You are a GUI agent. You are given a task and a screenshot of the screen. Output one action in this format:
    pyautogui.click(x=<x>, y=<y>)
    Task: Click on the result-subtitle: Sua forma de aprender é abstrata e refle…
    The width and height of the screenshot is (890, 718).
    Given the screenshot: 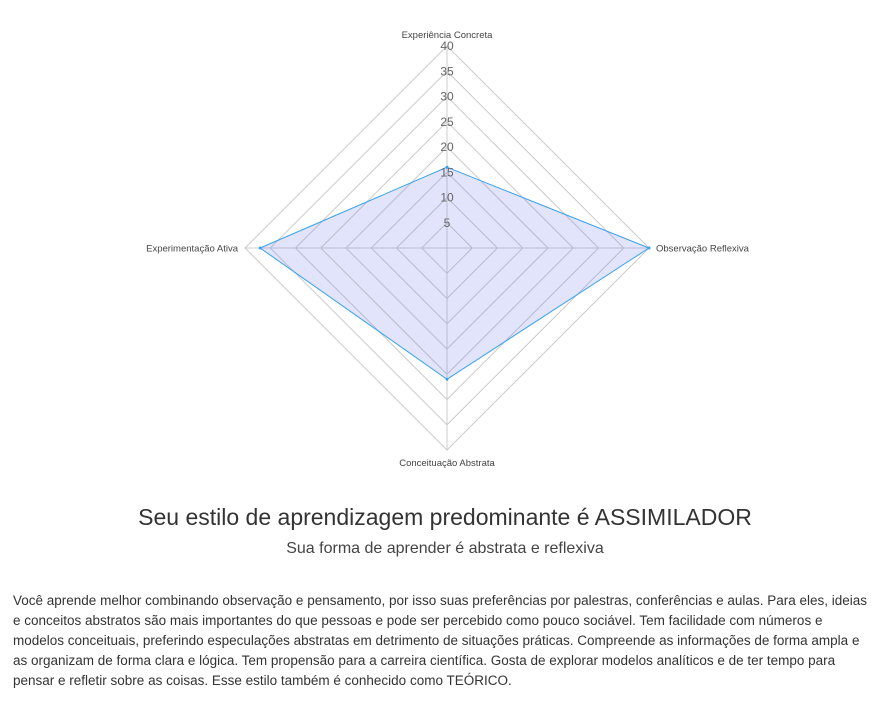 What is the action you would take?
    pyautogui.click(x=445, y=548)
    